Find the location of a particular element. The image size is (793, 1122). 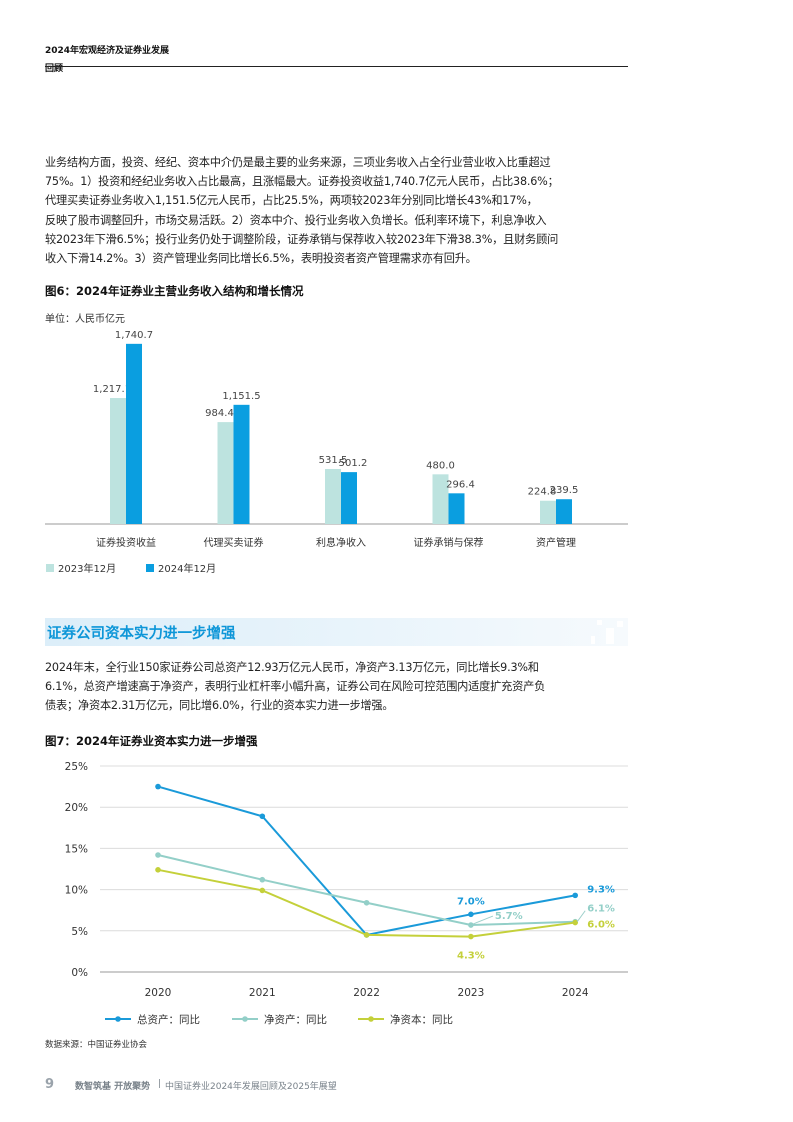

y-tick-label: 15% is located at coordinates (76, 849).